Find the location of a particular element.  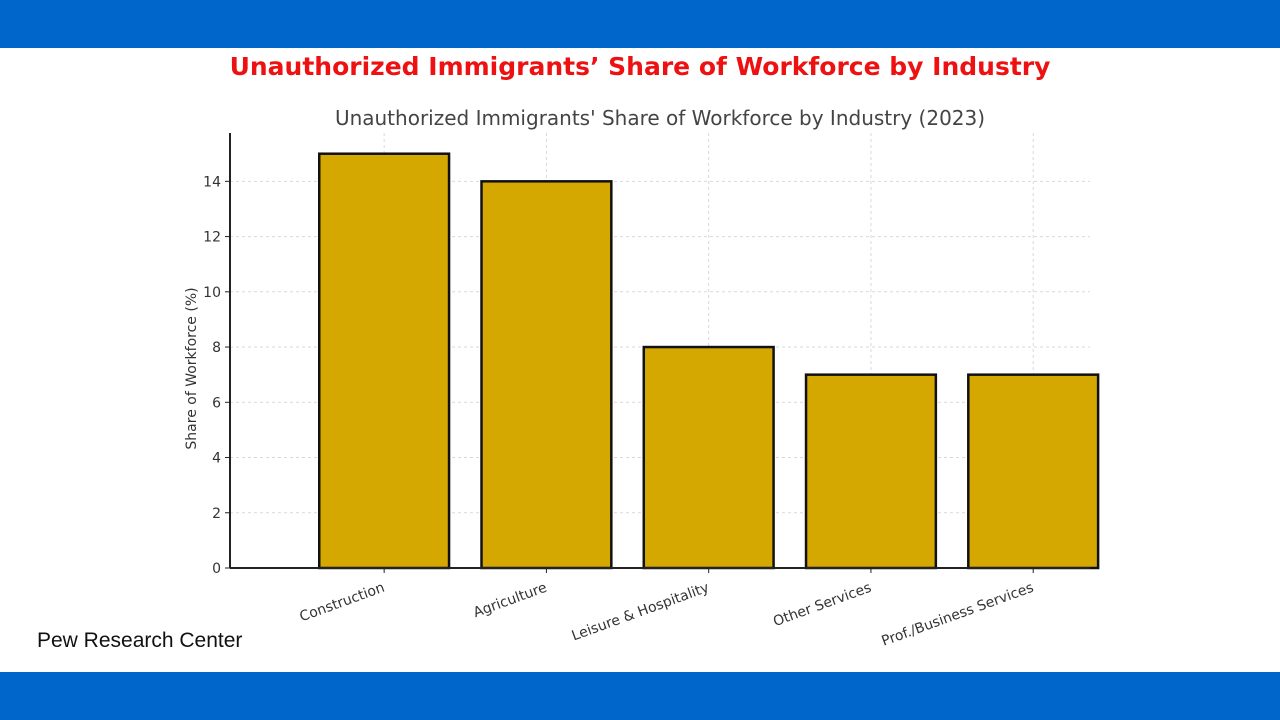

y-tick-label: 12 is located at coordinates (212, 238).